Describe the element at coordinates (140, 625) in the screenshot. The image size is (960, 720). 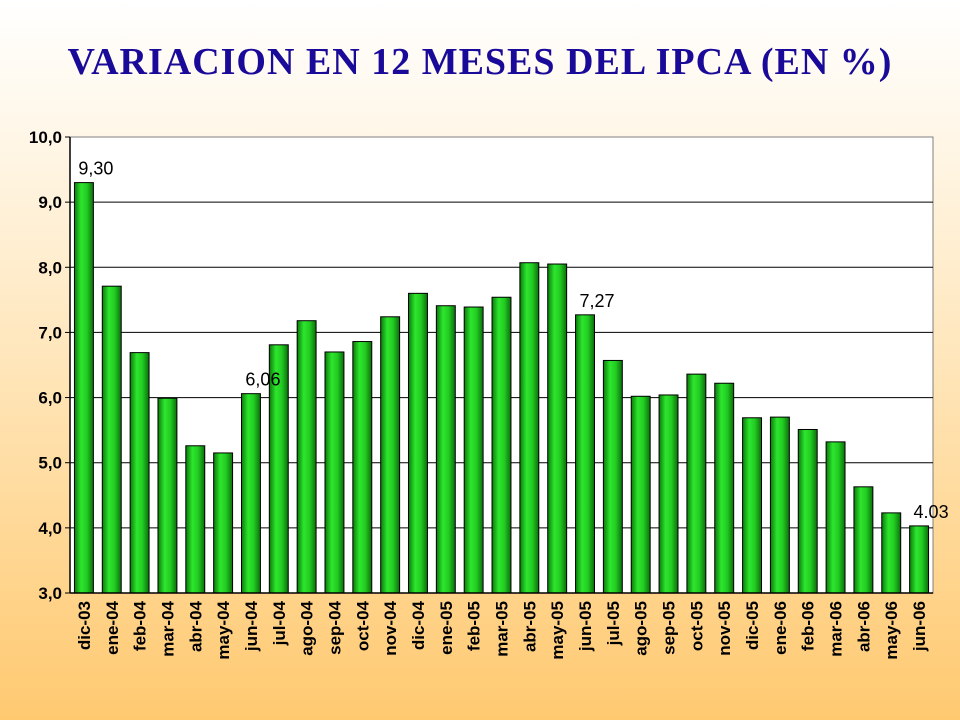
I see `x-tick-label: feb-04` at that location.